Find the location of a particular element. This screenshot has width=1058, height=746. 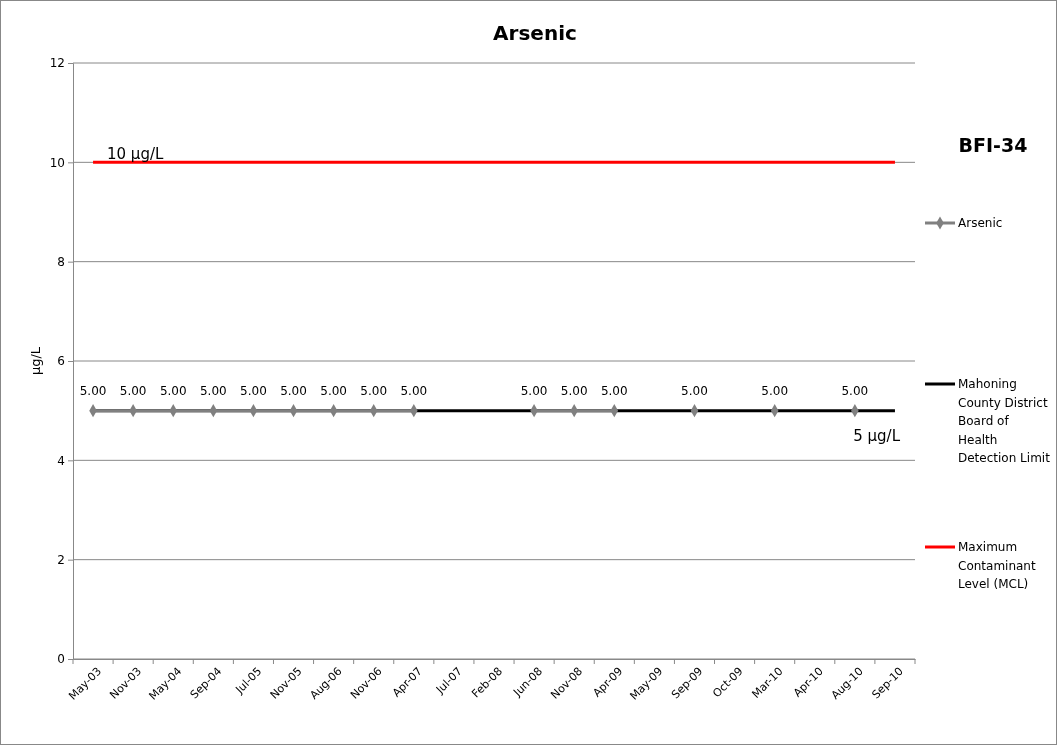

y-tick-label: 6 is located at coordinates (61, 361).